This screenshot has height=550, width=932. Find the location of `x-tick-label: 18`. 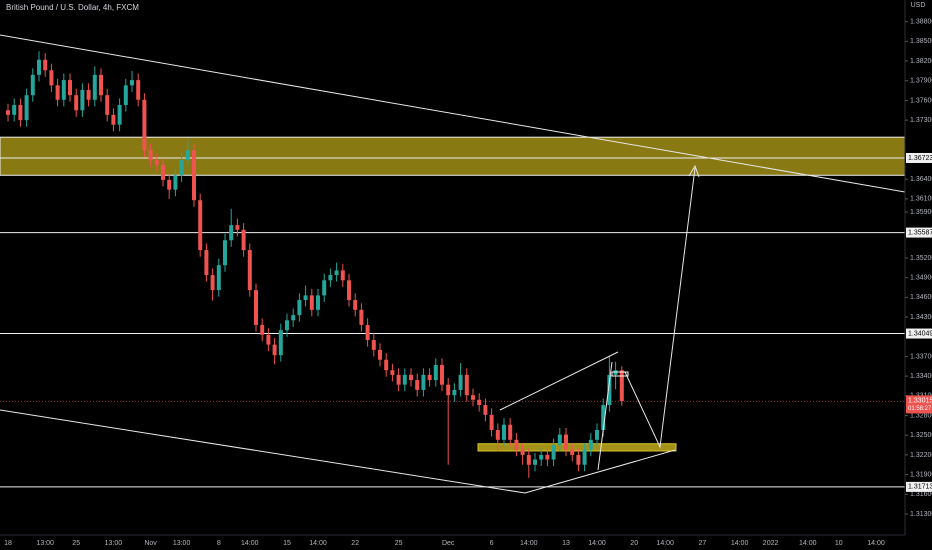

x-tick-label: 18 is located at coordinates (8, 543).